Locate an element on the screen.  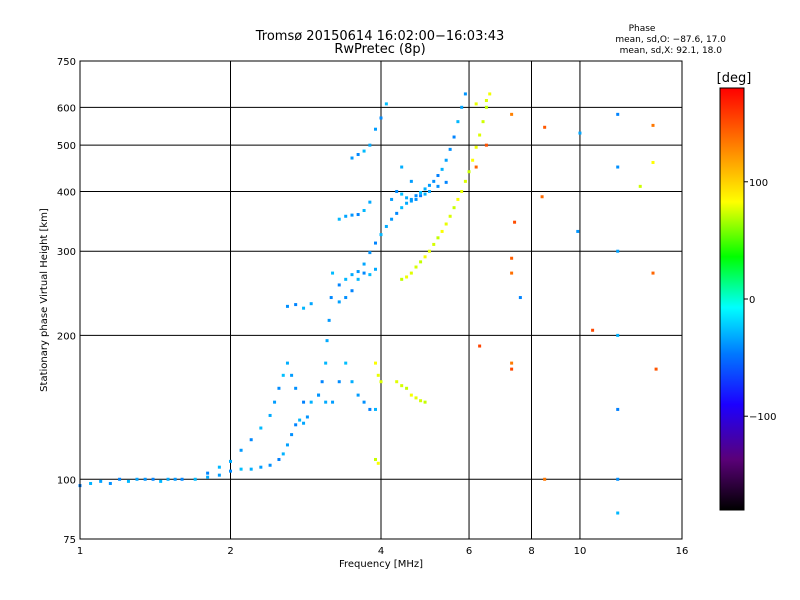
colorbar-label: [deg] is located at coordinates (734, 78).